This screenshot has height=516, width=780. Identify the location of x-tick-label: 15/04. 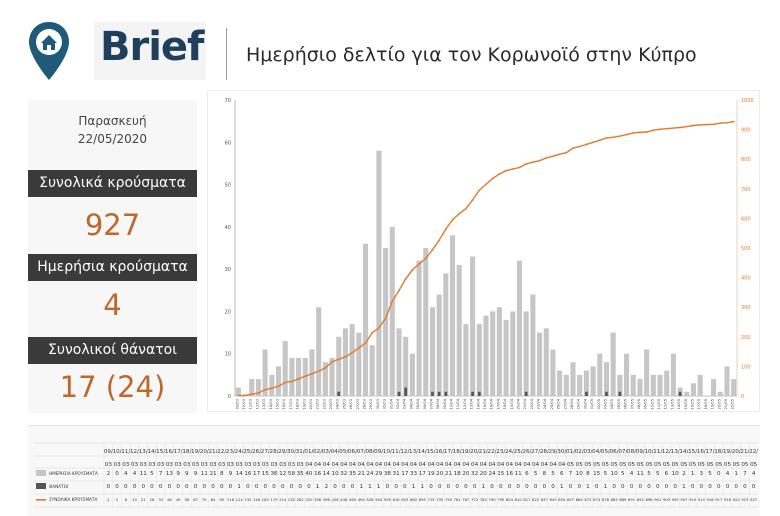
(485, 403).